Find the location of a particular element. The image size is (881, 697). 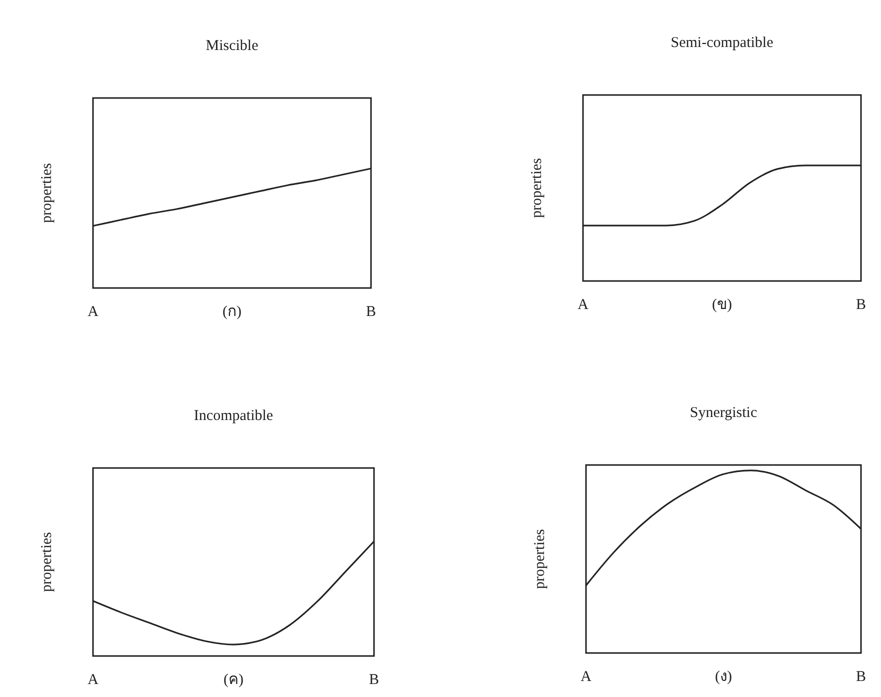

chart-title: Incompatible is located at coordinates (234, 416).